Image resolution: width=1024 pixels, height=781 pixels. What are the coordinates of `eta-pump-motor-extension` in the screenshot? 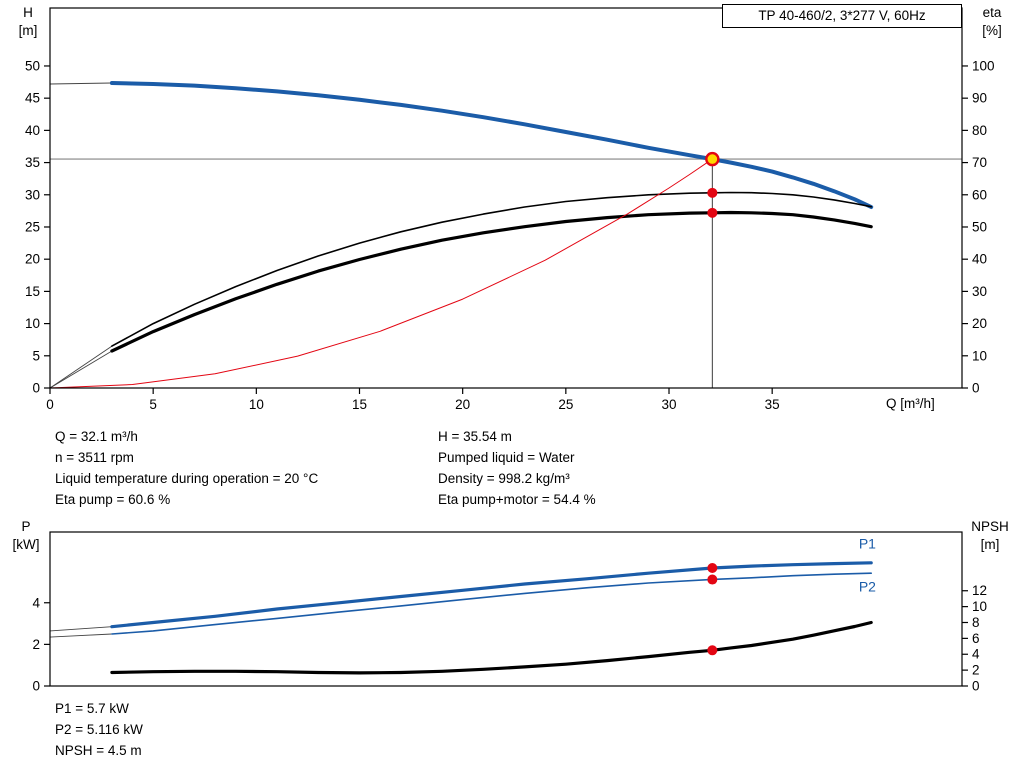 It's located at (81, 369).